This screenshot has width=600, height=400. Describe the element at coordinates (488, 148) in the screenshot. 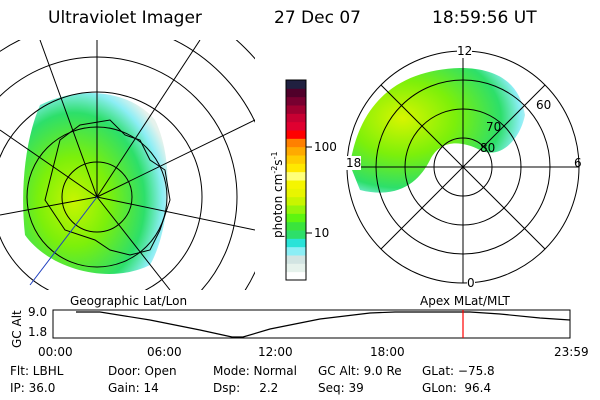

I see `mlat-label-80: 80` at that location.